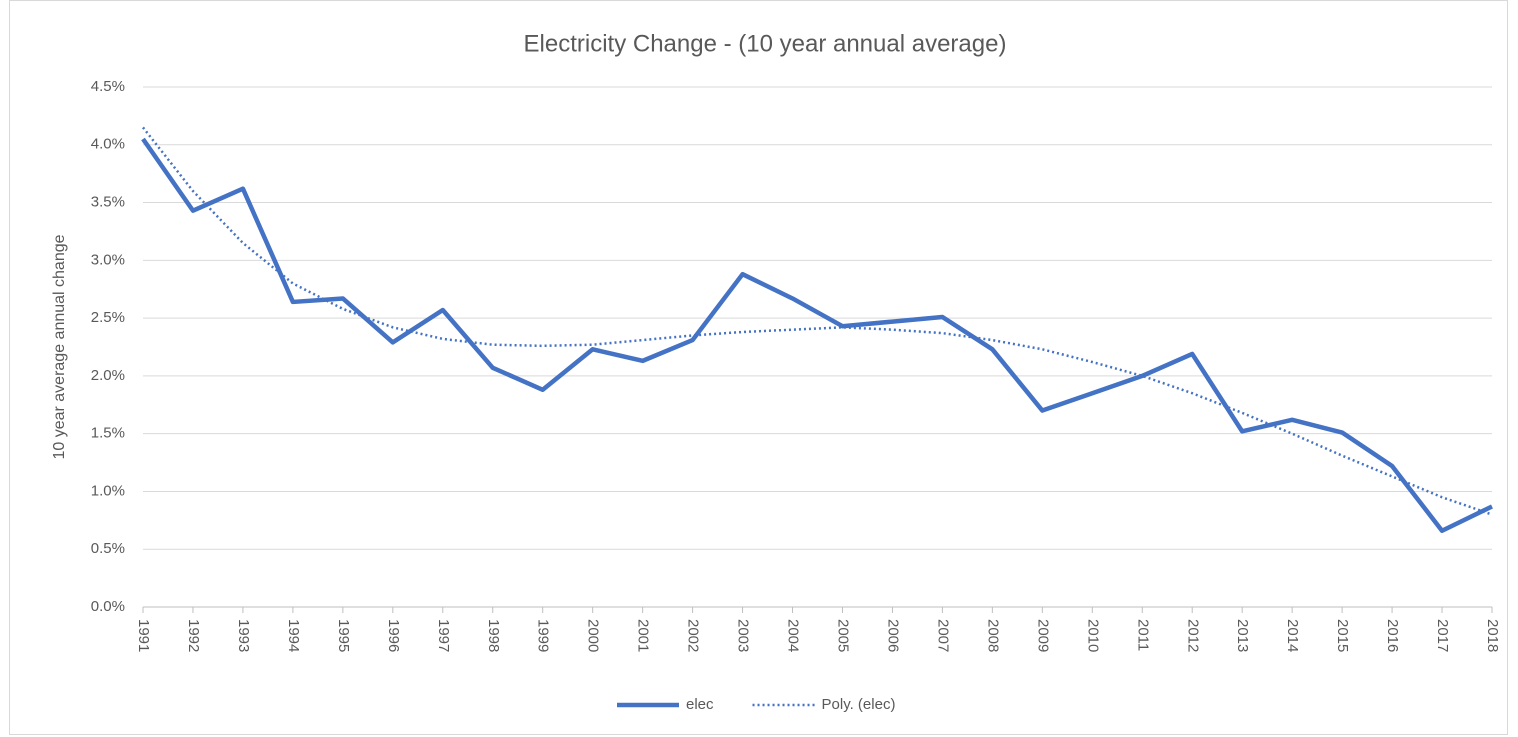  Describe the element at coordinates (243, 635) in the screenshot. I see `x-tick-label: 1993` at that location.